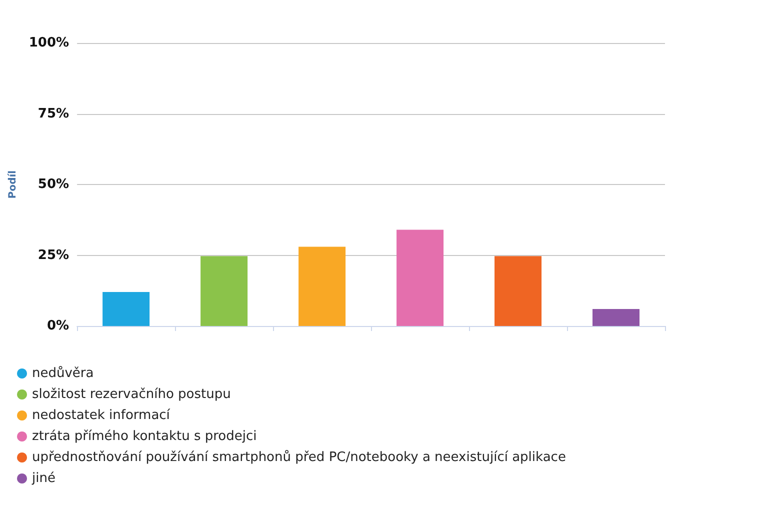 The width and height of the screenshot is (771, 514). What do you see at coordinates (54, 184) in the screenshot?
I see `y-tick-label: 50%` at bounding box center [54, 184].